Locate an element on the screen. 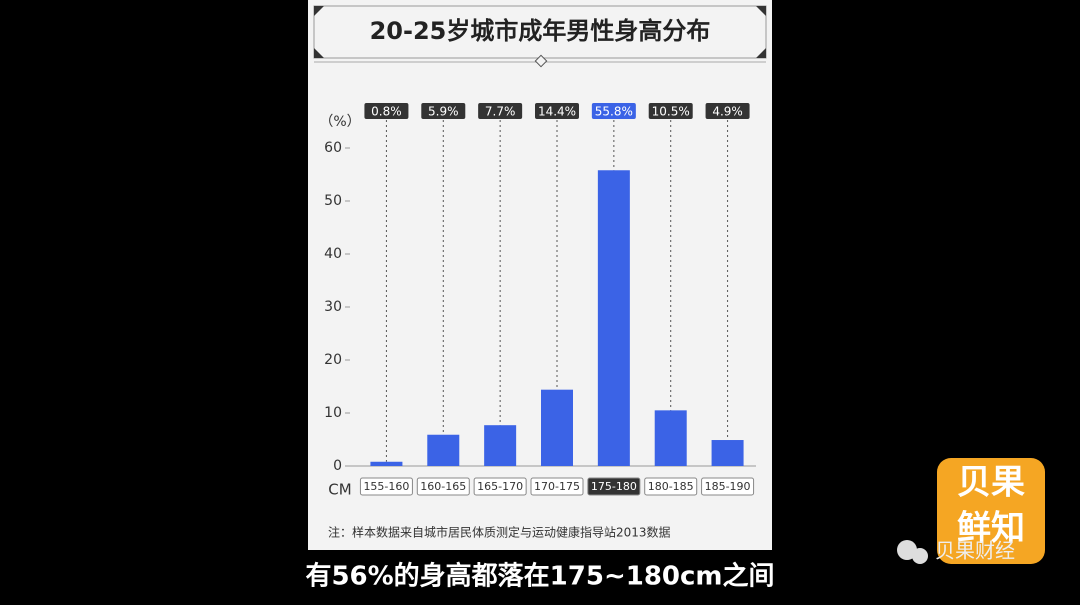 This screenshot has width=1080, height=605. value-label: 55.8% is located at coordinates (614, 112).